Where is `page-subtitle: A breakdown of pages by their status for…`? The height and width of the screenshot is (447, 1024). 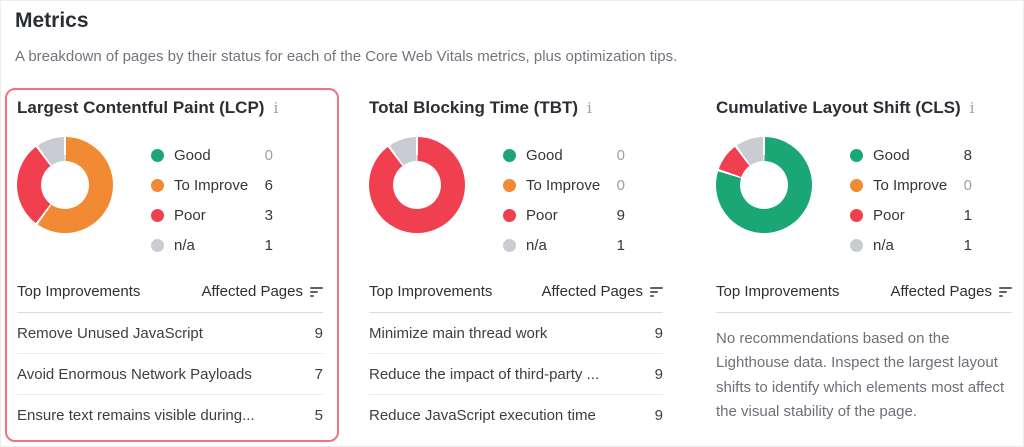
page-subtitle: A breakdown of pages by their status for… is located at coordinates (346, 56).